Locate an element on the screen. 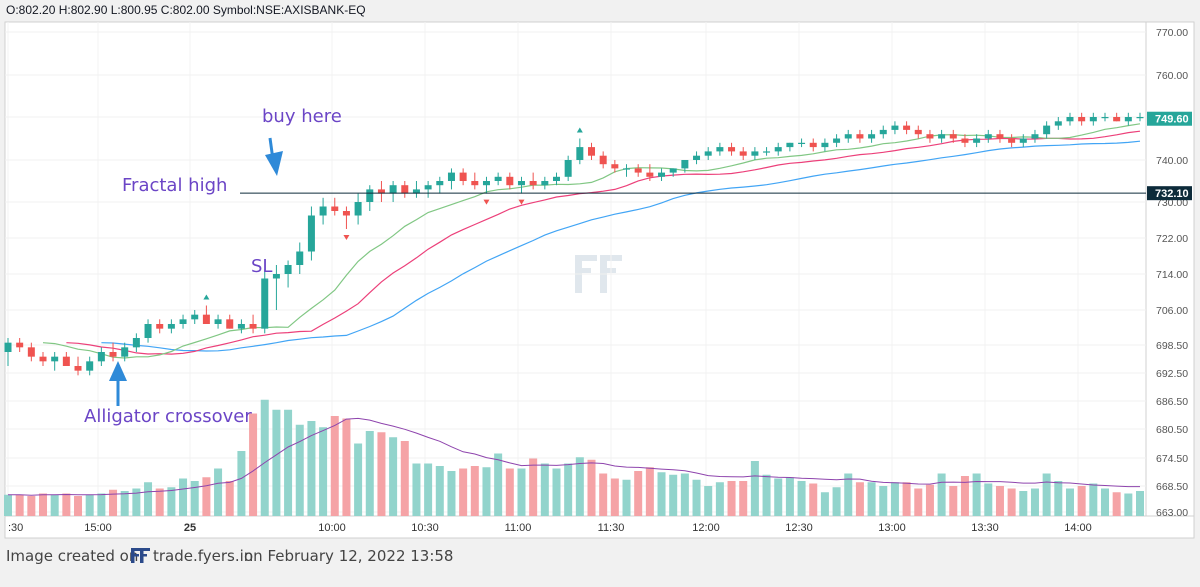  y-tick-label: 714.00 is located at coordinates (1172, 275).